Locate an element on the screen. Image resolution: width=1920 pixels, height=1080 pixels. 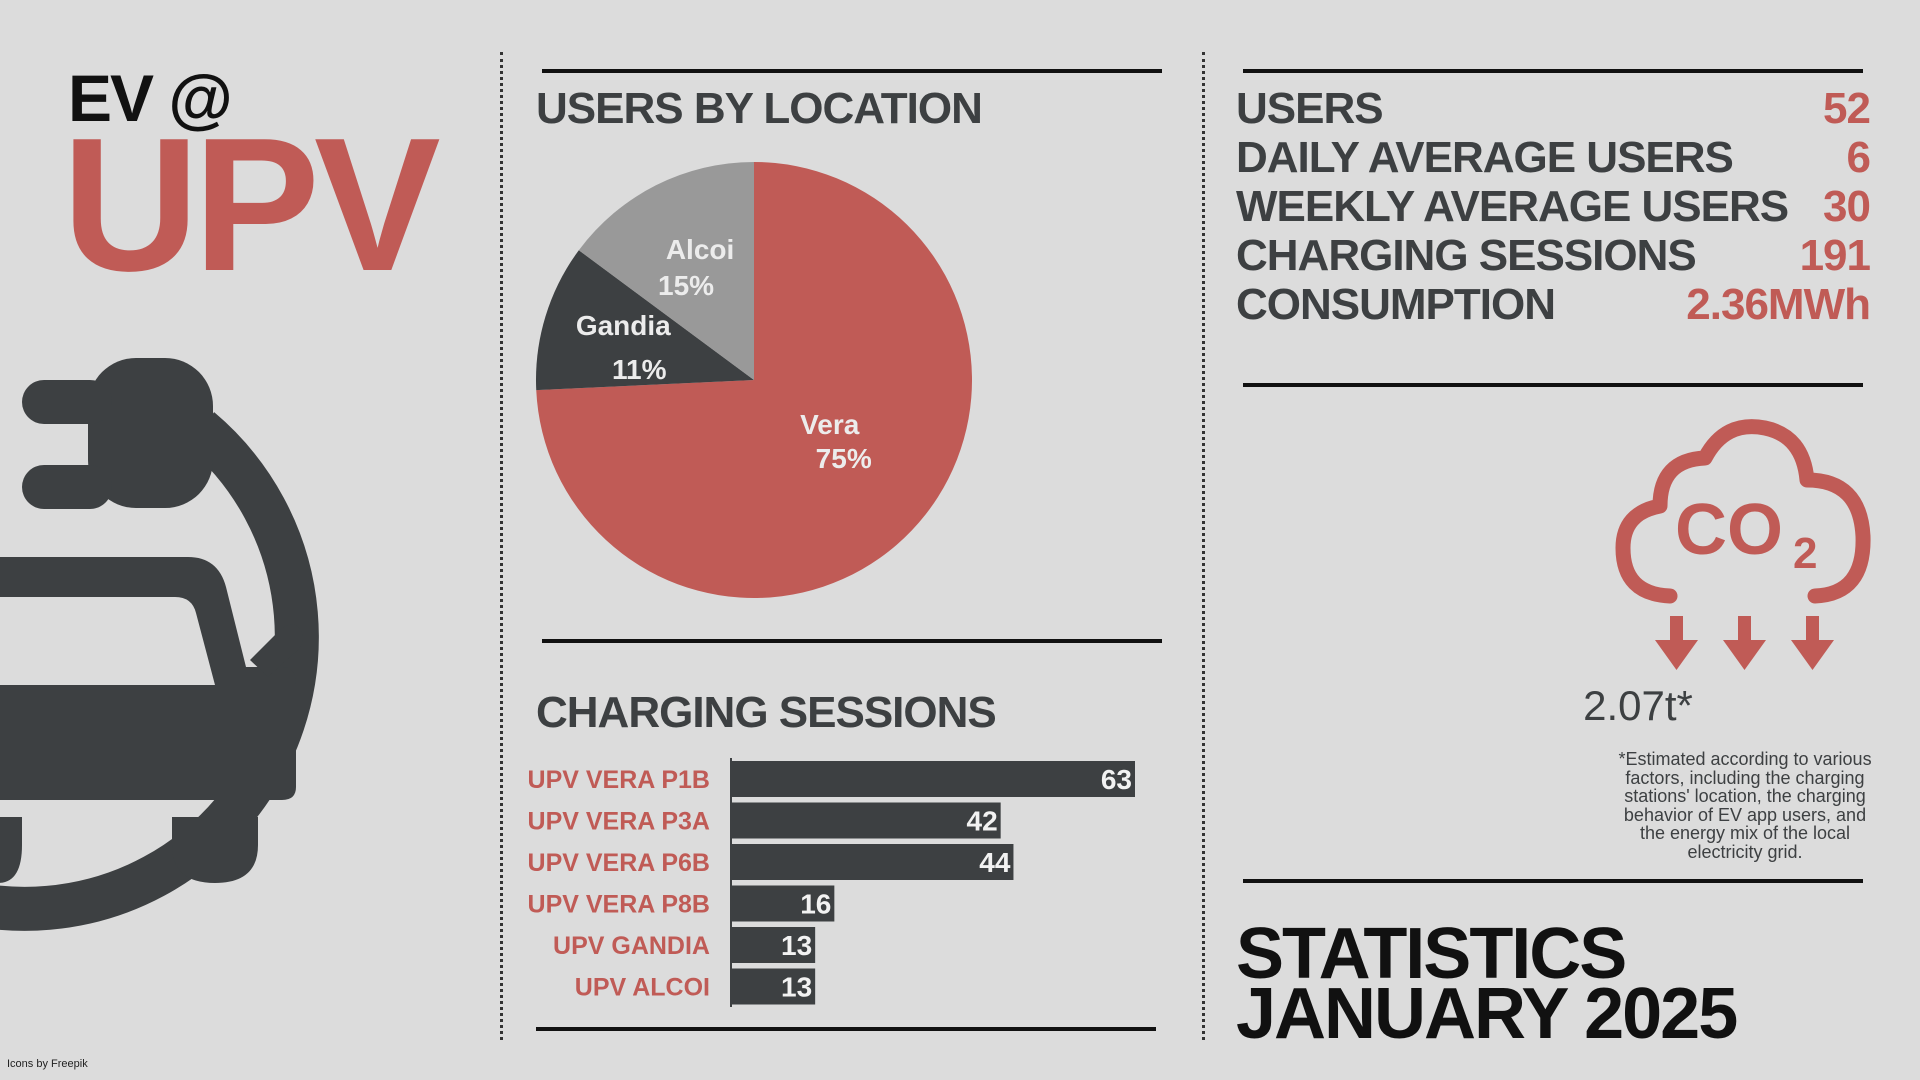
bar-category-label: UPV VERA P3A is located at coordinates (619, 822).